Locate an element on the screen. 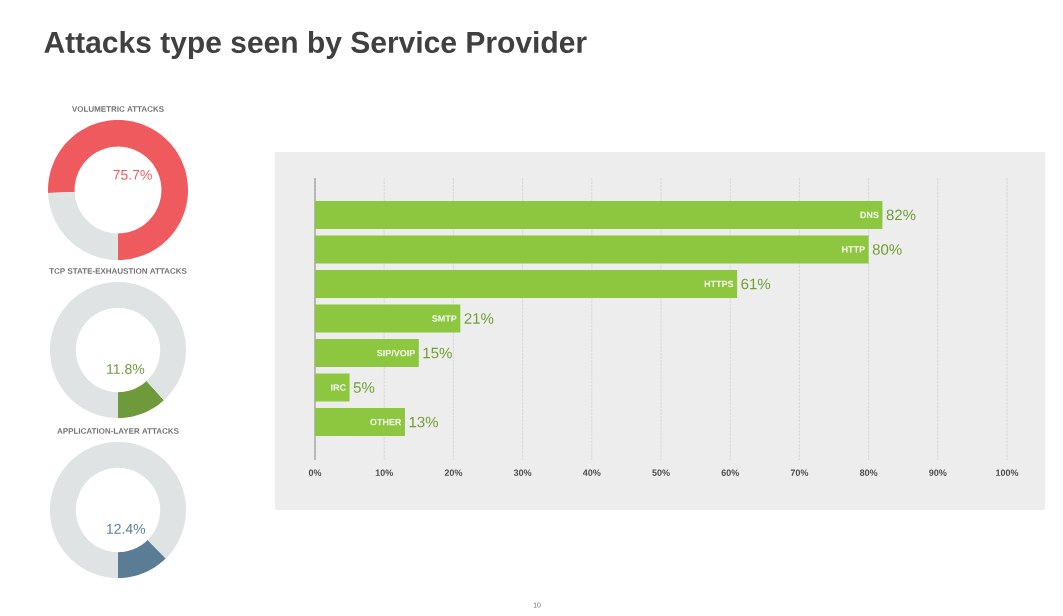 The image size is (1063, 616). data-label: 80% is located at coordinates (887, 249).